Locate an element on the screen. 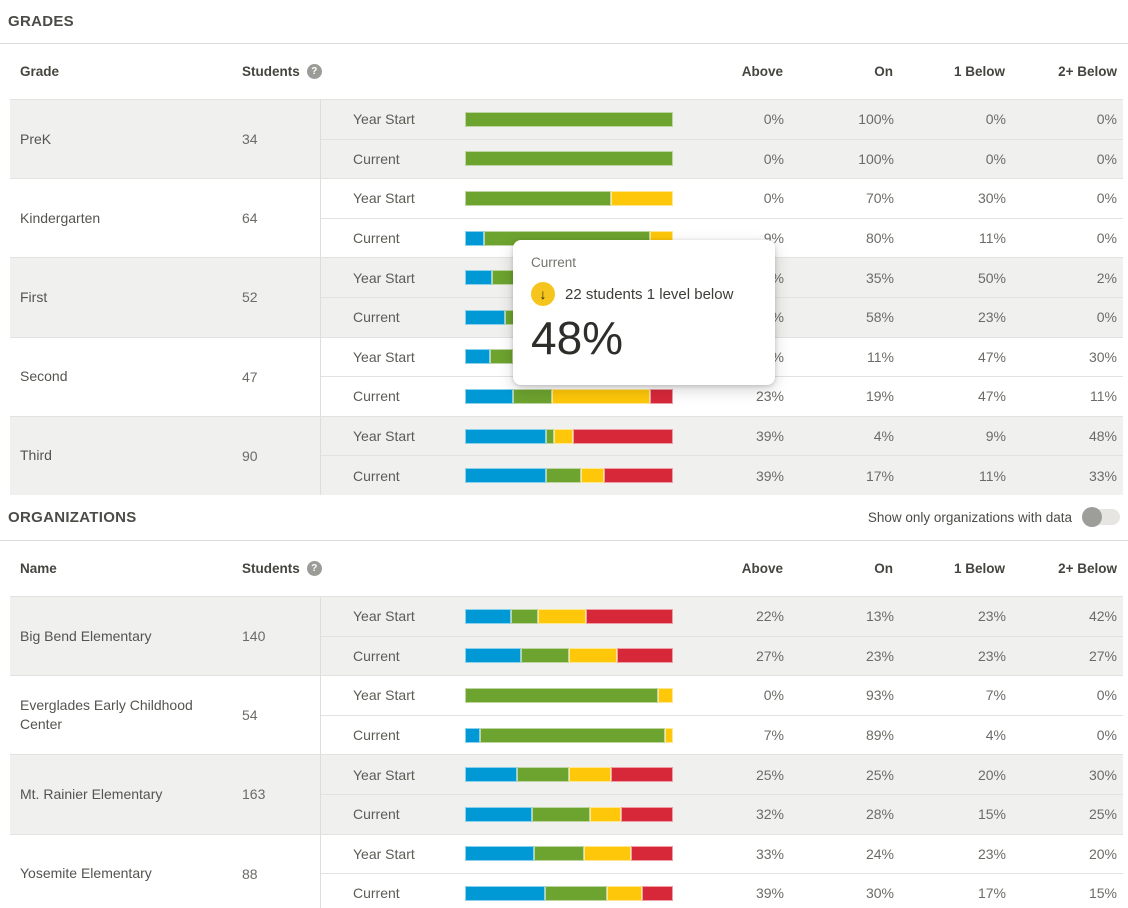 This screenshot has height=908, width=1128. pct-1-below: 0% is located at coordinates (995, 158).